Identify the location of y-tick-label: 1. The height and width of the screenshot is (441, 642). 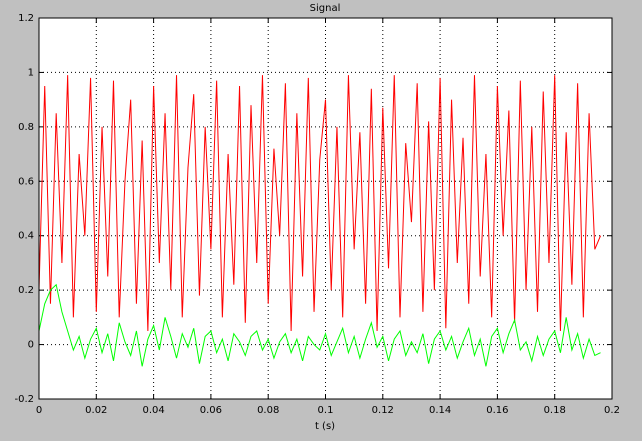
(31, 72).